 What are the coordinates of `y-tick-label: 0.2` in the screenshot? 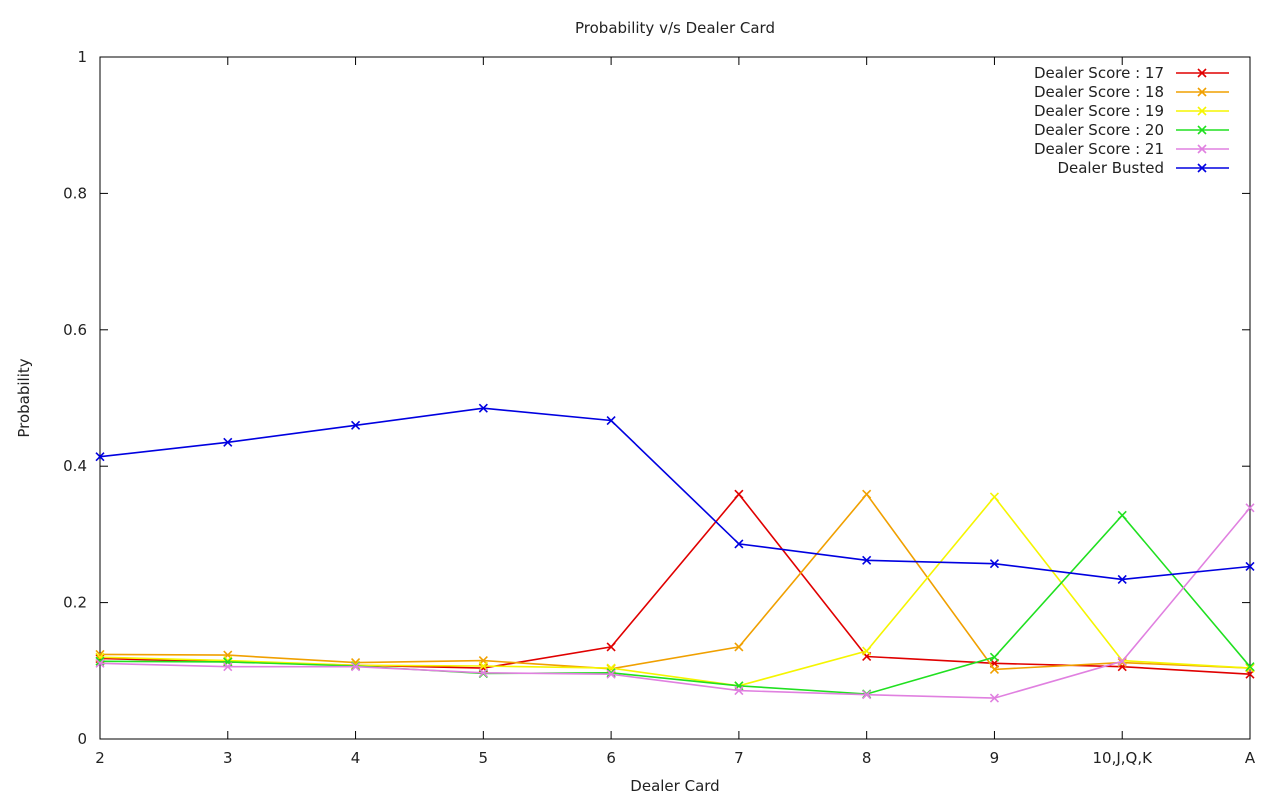 It's located at (75, 603).